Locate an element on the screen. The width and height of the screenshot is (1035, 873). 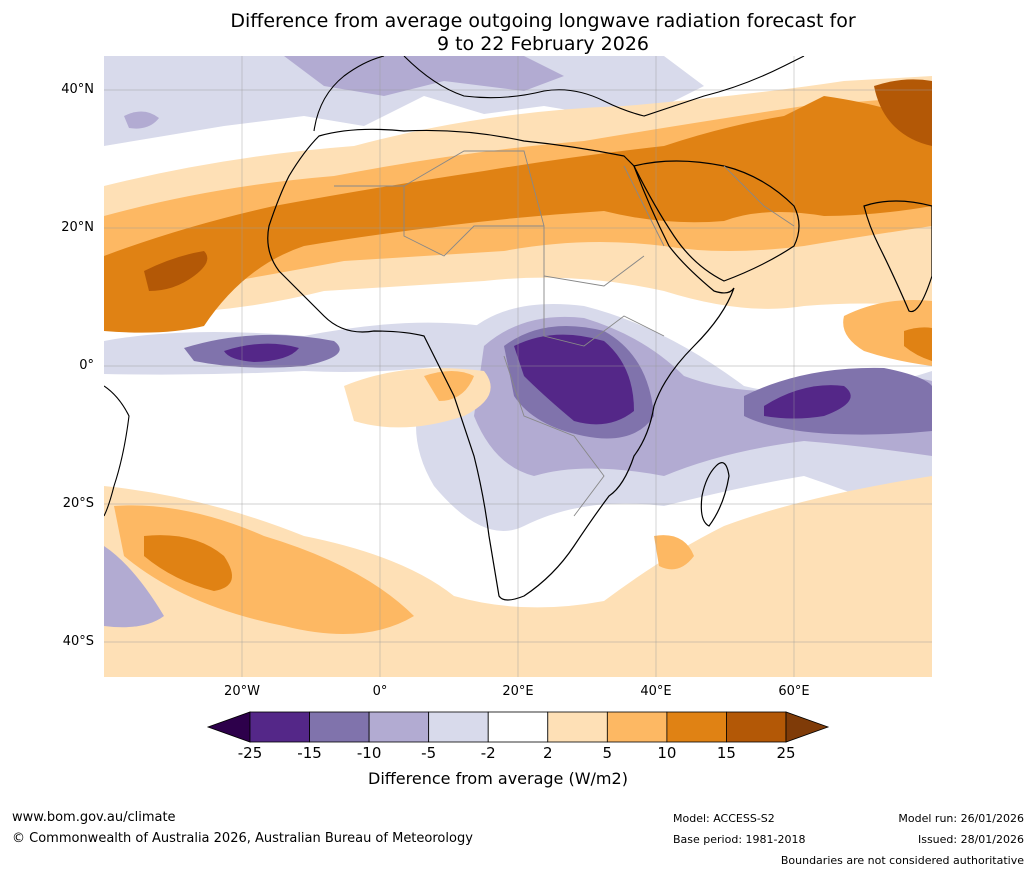
colorbar-below-arrow is located at coordinates (228, 727).